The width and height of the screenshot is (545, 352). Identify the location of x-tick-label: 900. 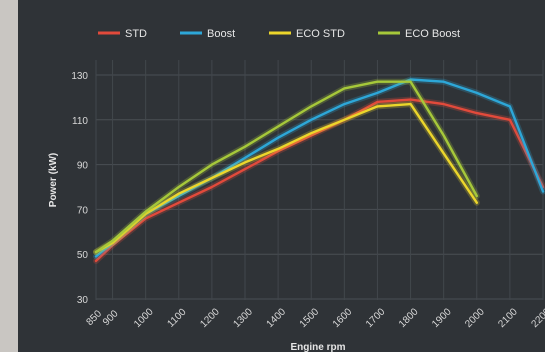
(111, 318).